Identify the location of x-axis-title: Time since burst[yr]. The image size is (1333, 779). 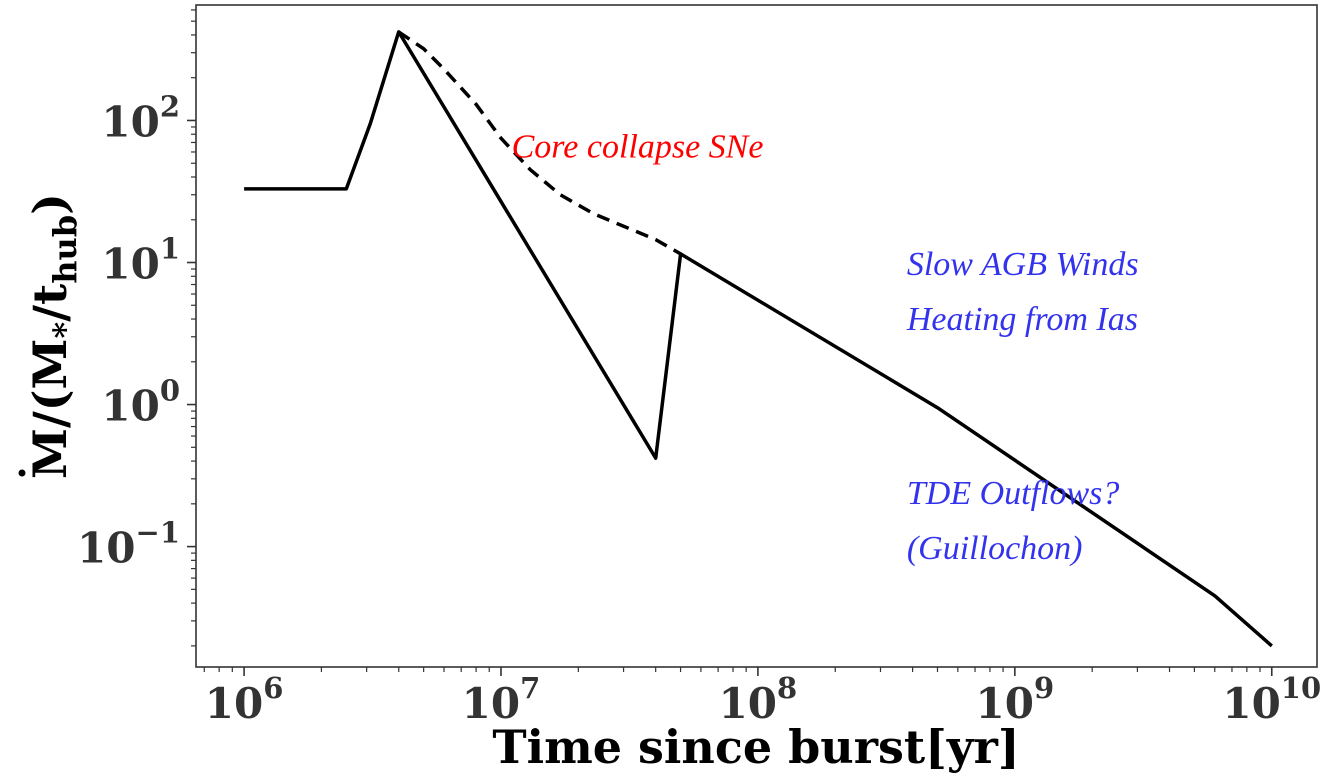
(755, 747).